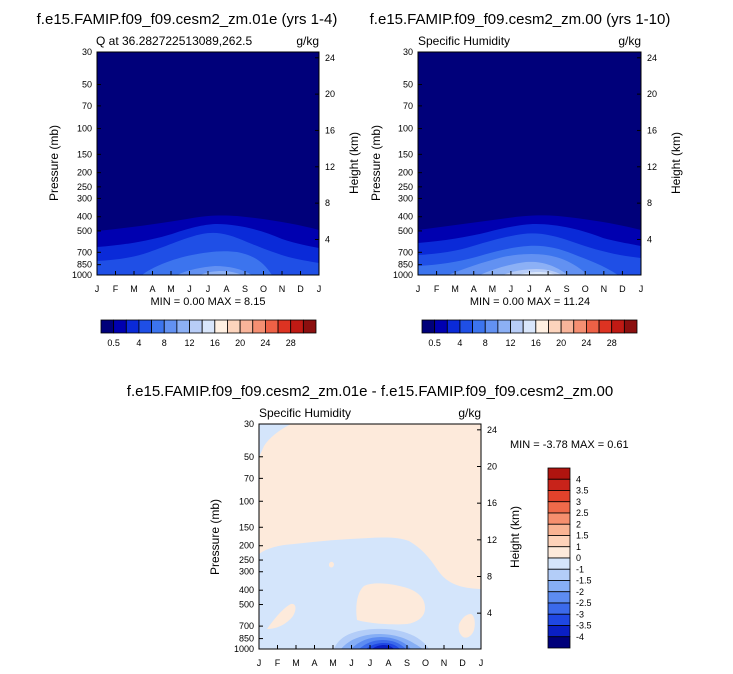  What do you see at coordinates (511, 343) in the screenshot?
I see `colorbar-label: 12` at bounding box center [511, 343].